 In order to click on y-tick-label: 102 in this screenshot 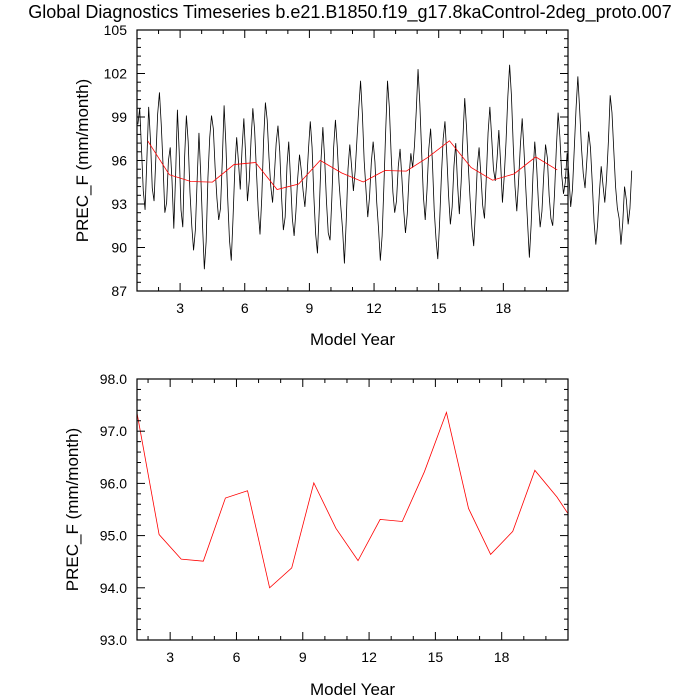, I will do `click(116, 74)`.